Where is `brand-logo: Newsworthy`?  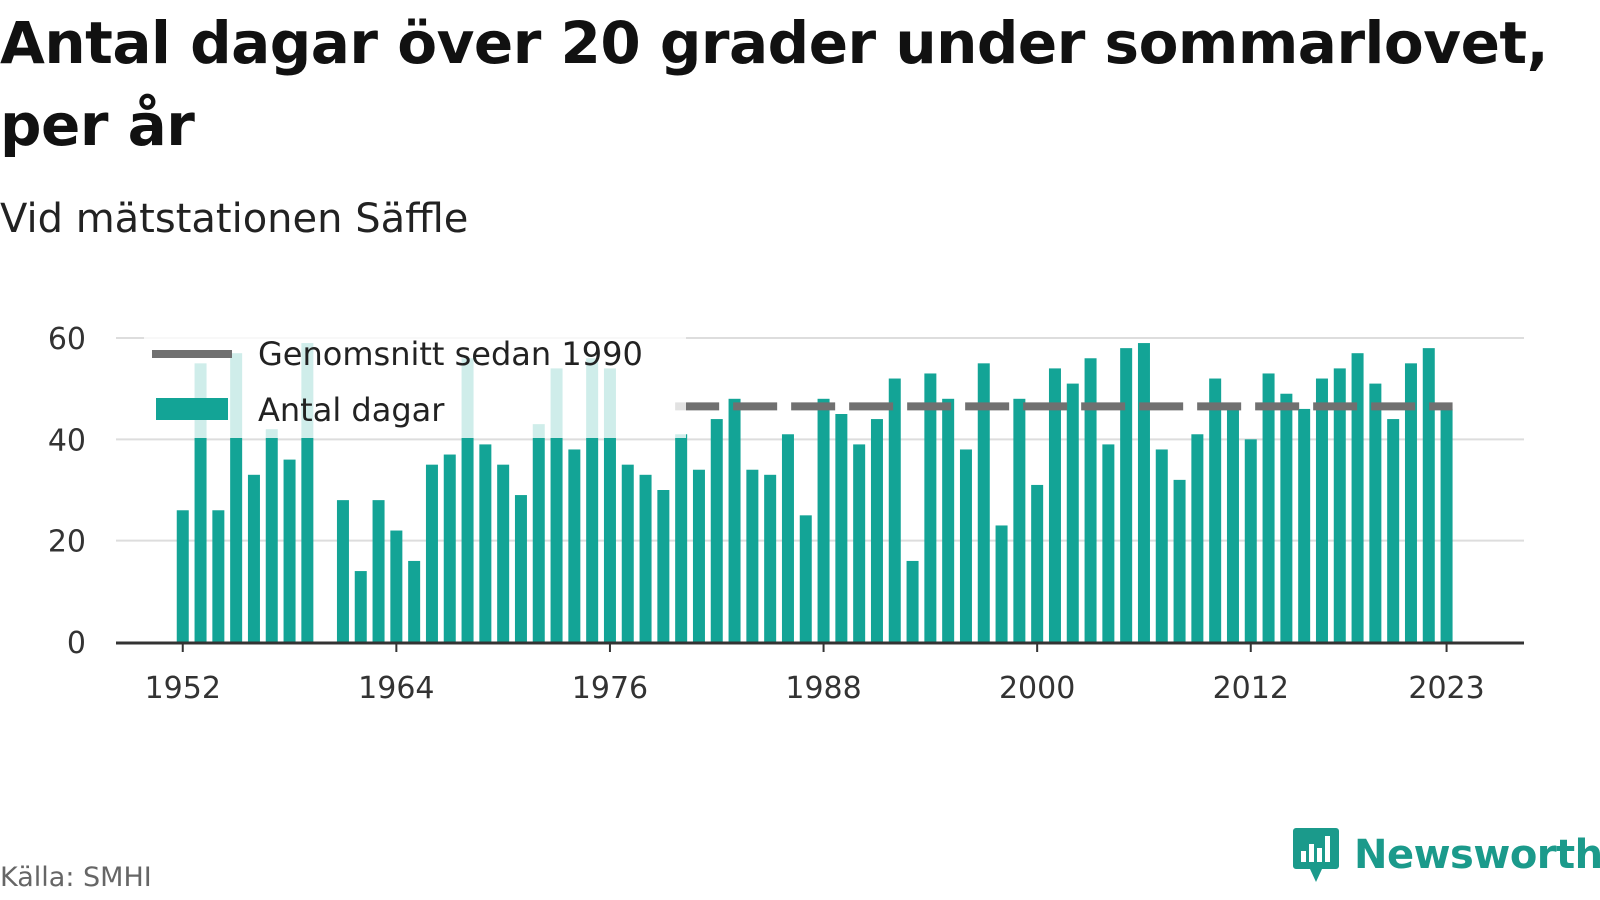 brand-logo: Newsworthy is located at coordinates (1446, 855).